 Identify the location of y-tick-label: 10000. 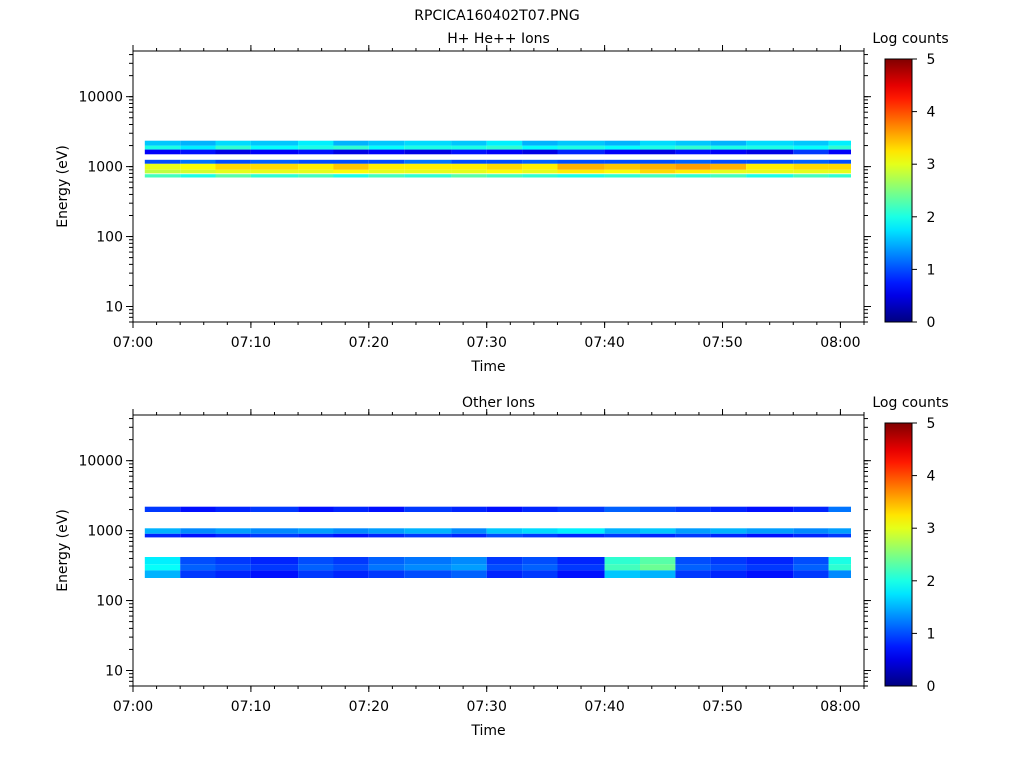
(100, 98).